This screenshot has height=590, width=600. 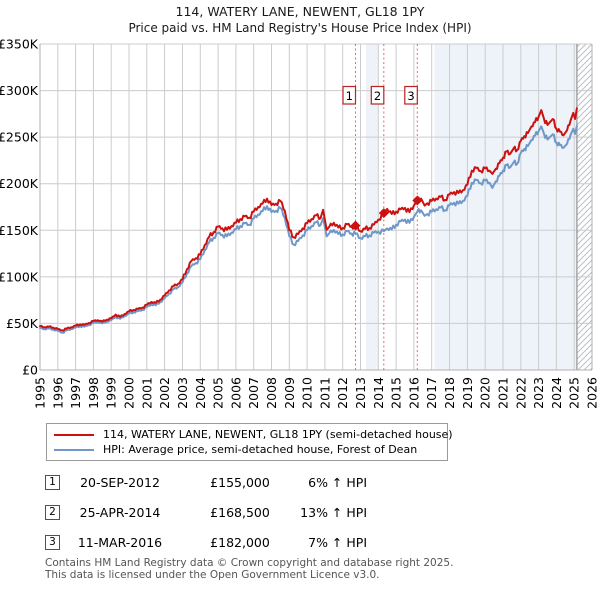 What do you see at coordinates (413, 393) in the screenshot?
I see `svg-text: 2016` at bounding box center [413, 393].